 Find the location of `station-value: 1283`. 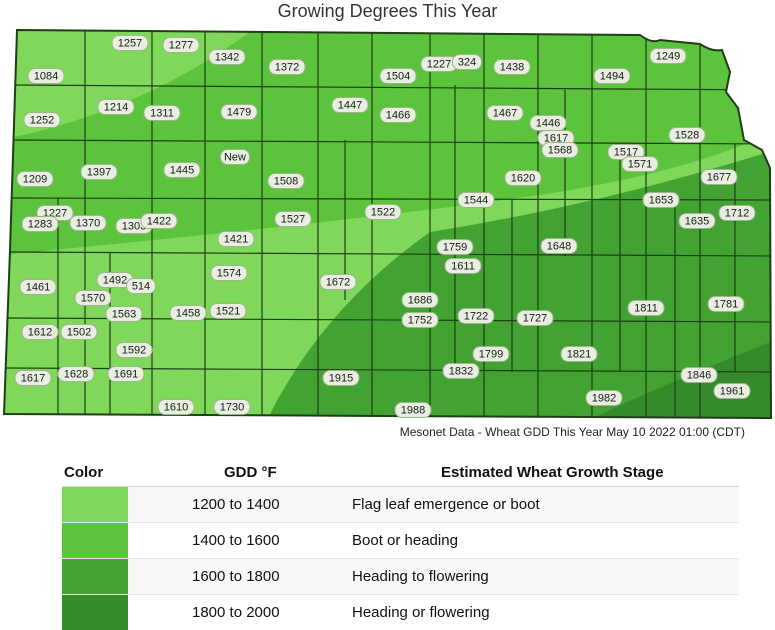

station-value: 1283 is located at coordinates (40, 225).